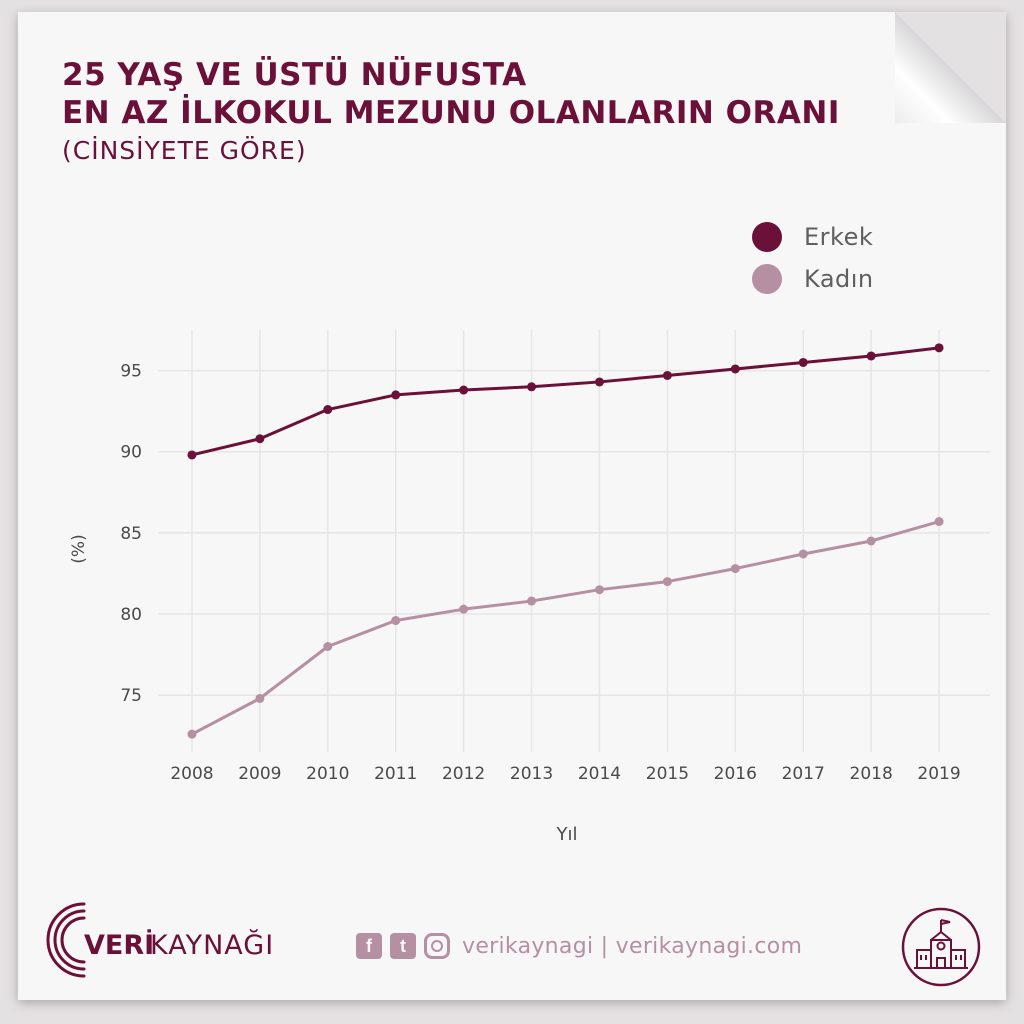  What do you see at coordinates (941, 947) in the screenshot?
I see `school-building-icon` at bounding box center [941, 947].